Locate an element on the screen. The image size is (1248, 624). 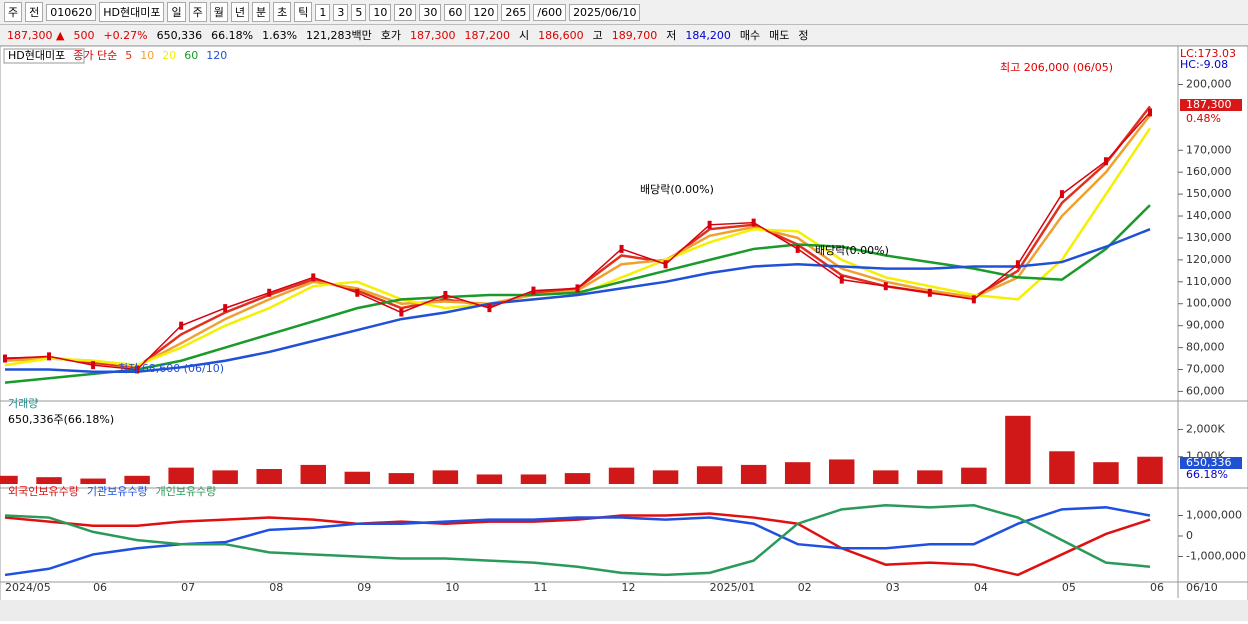
panel-title: HD현대미포 is located at coordinates (36, 55).